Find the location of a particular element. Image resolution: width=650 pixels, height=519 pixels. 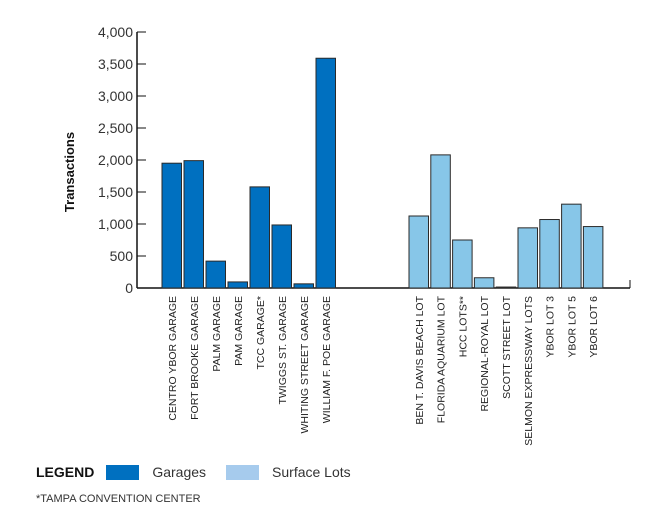

x-tick-label: WHITING STREET GARAGE is located at coordinates (305, 364).